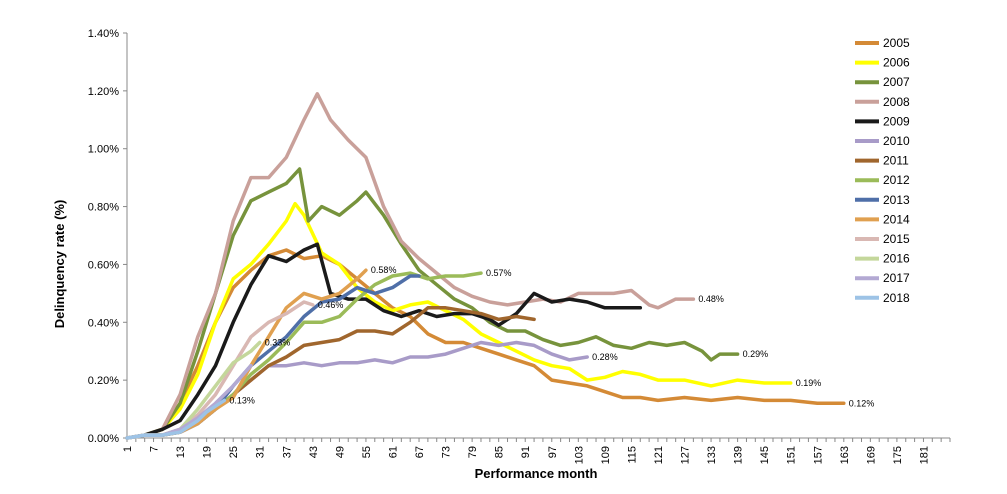 The height and width of the screenshot is (494, 1007). I want to click on end-label-2007: 0.29%, so click(756, 354).